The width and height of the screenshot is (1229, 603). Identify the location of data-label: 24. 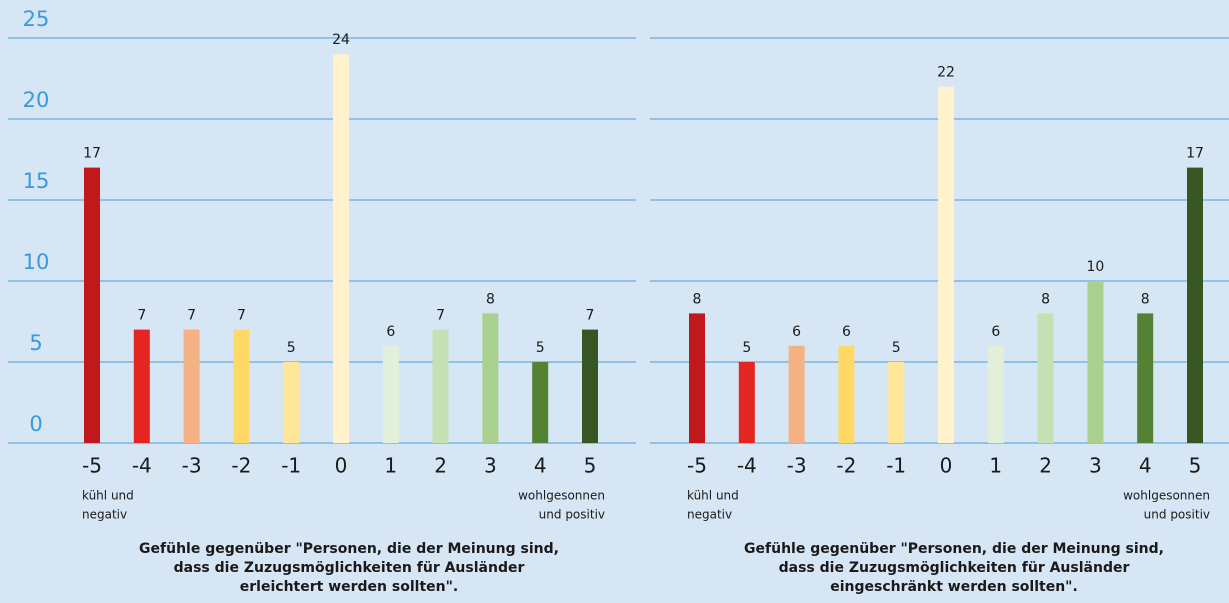
(341, 40).